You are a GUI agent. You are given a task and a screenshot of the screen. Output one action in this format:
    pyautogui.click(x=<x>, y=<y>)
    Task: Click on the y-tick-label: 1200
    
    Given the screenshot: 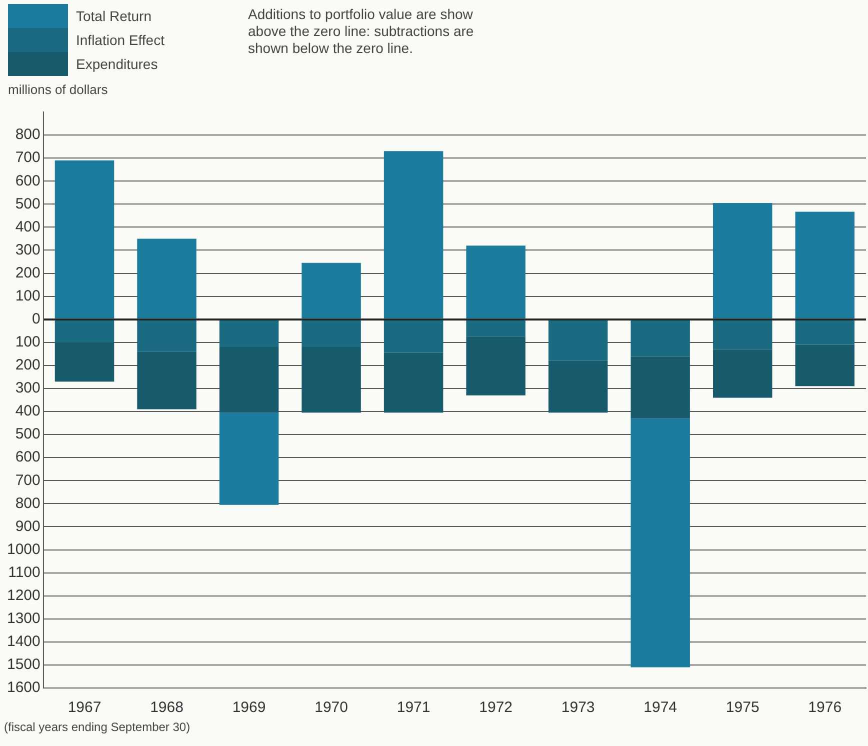 What is the action you would take?
    pyautogui.click(x=23, y=595)
    